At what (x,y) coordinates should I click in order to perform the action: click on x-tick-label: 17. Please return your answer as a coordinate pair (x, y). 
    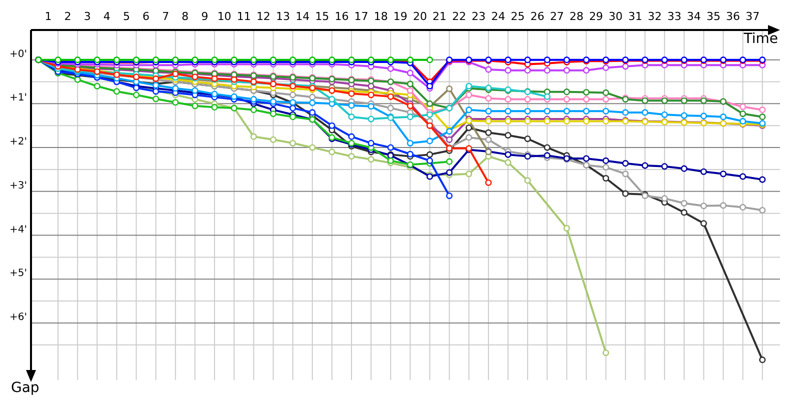
    Looking at the image, I should click on (361, 16).